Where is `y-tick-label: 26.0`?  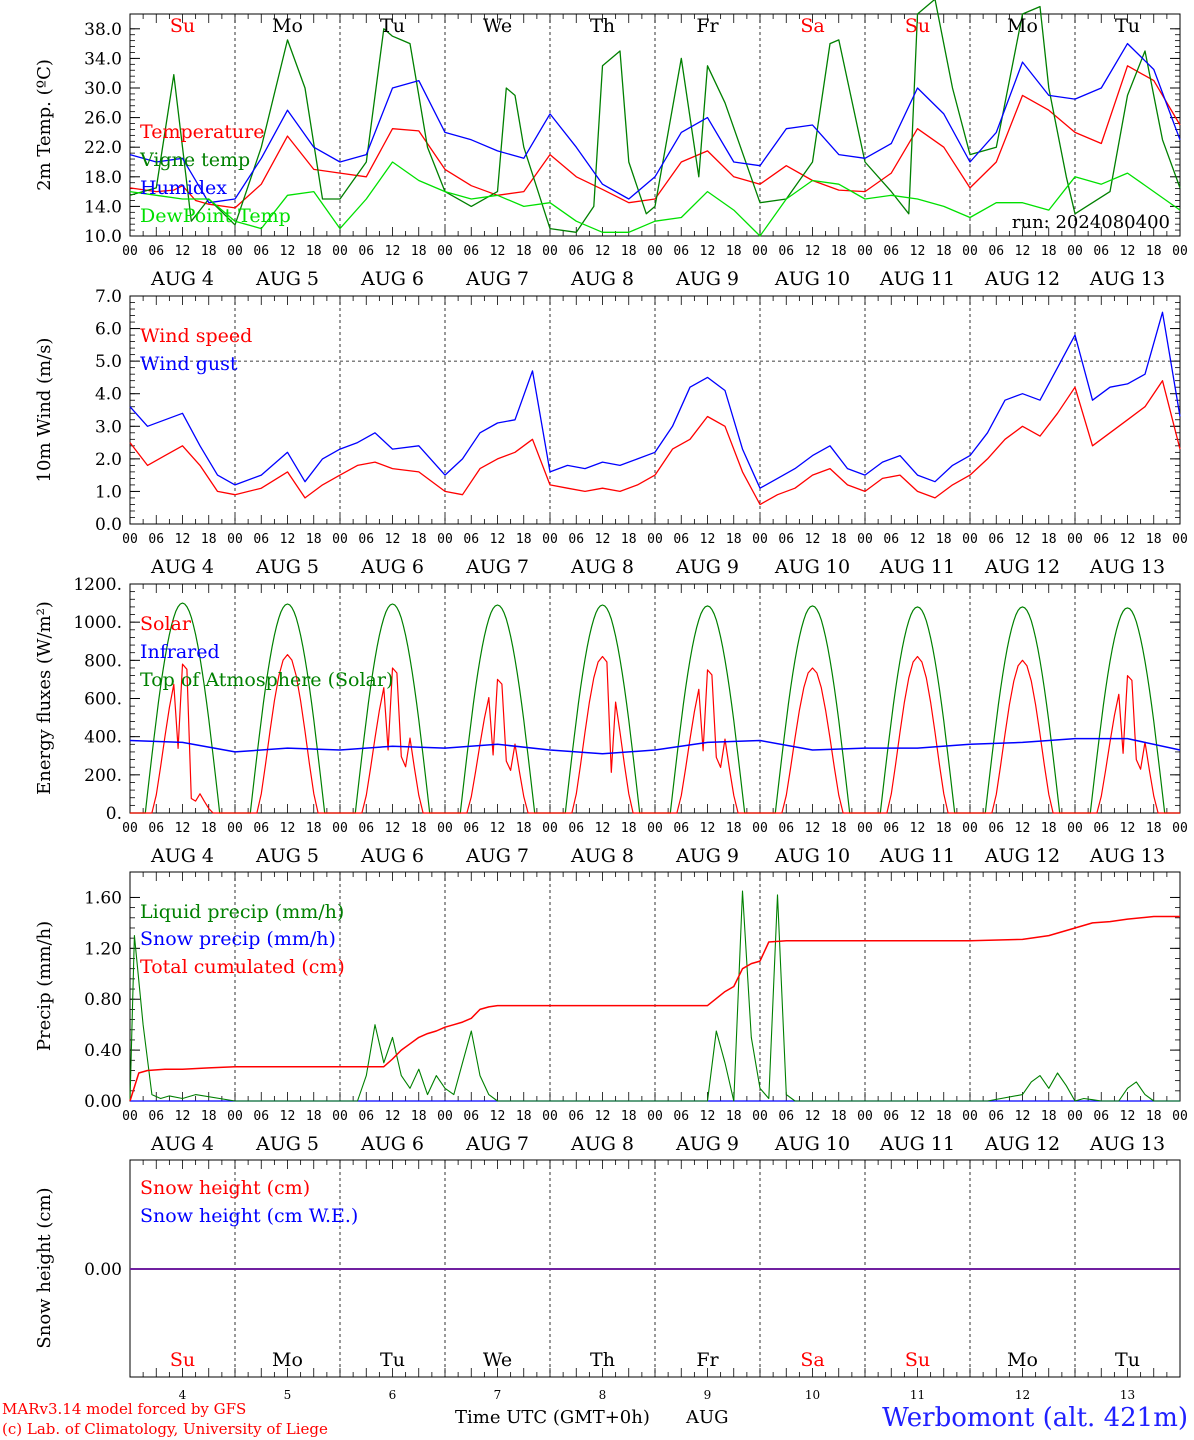 y-tick-label: 26.0 is located at coordinates (103, 119).